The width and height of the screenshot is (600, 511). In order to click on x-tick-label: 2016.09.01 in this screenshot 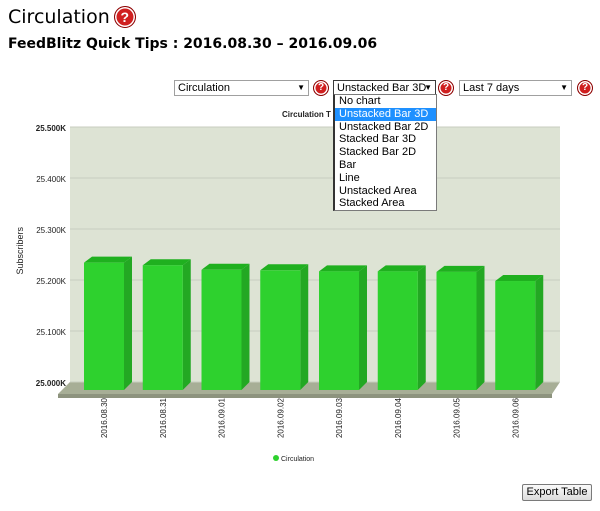, I will do `click(222, 417)`.